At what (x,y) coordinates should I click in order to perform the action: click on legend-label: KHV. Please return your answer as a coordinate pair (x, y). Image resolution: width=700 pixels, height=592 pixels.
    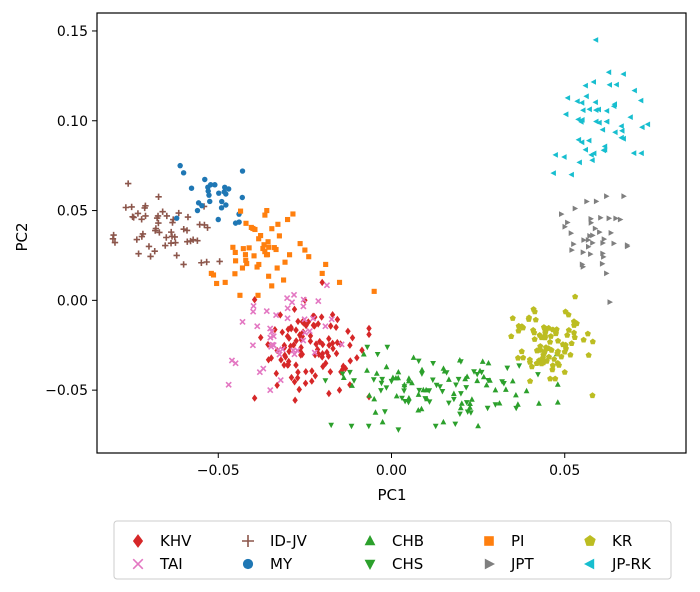
    Looking at the image, I should click on (176, 541).